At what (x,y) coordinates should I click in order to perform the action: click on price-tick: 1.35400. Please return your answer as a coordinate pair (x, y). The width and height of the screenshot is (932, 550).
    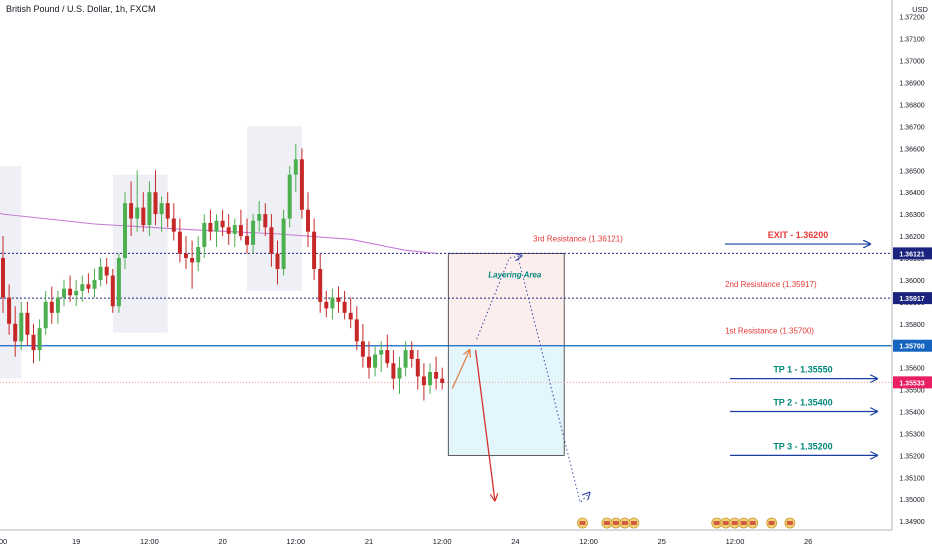
    Looking at the image, I should click on (911, 413).